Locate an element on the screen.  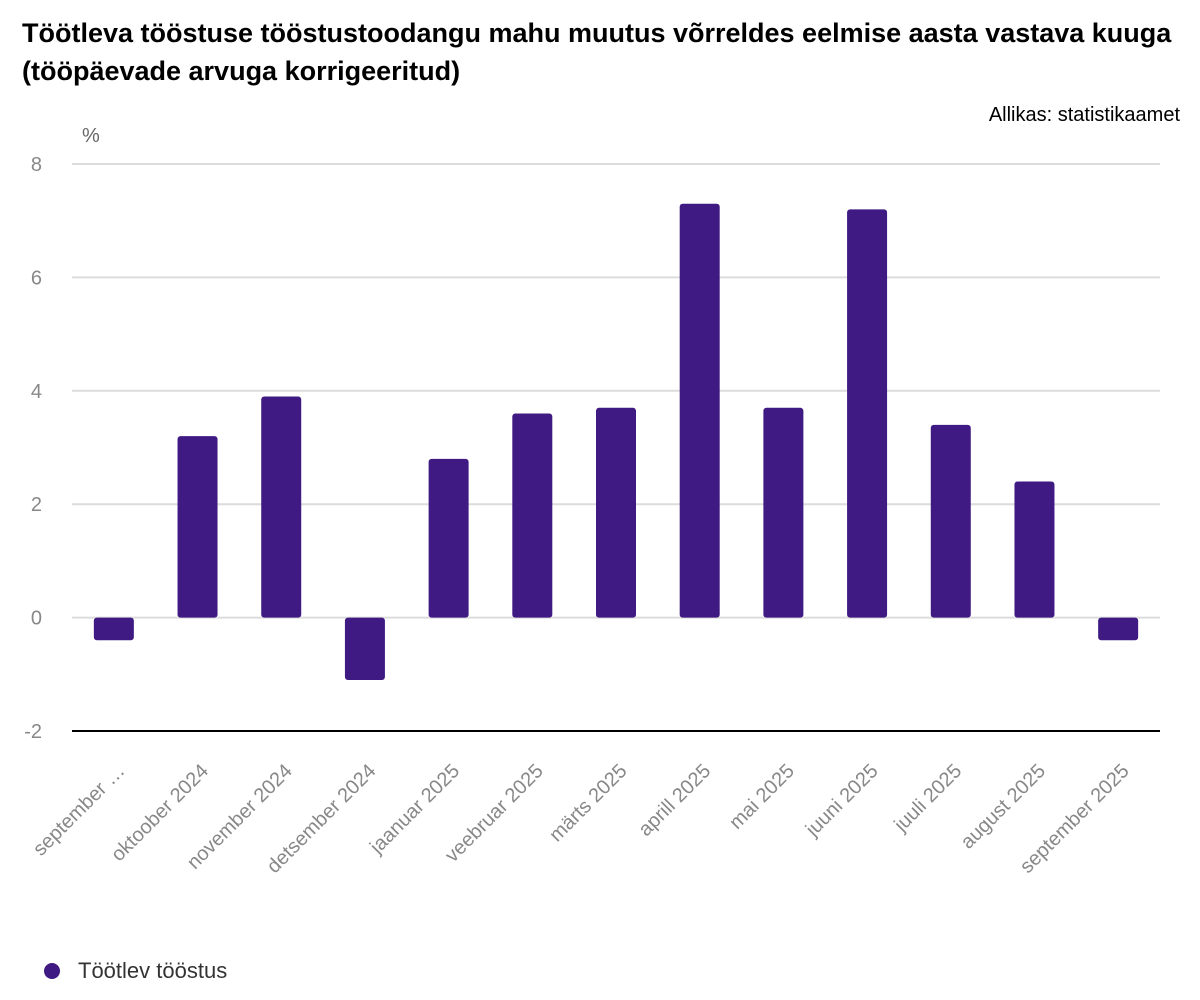
y-tick-label: 6 is located at coordinates (36, 278).